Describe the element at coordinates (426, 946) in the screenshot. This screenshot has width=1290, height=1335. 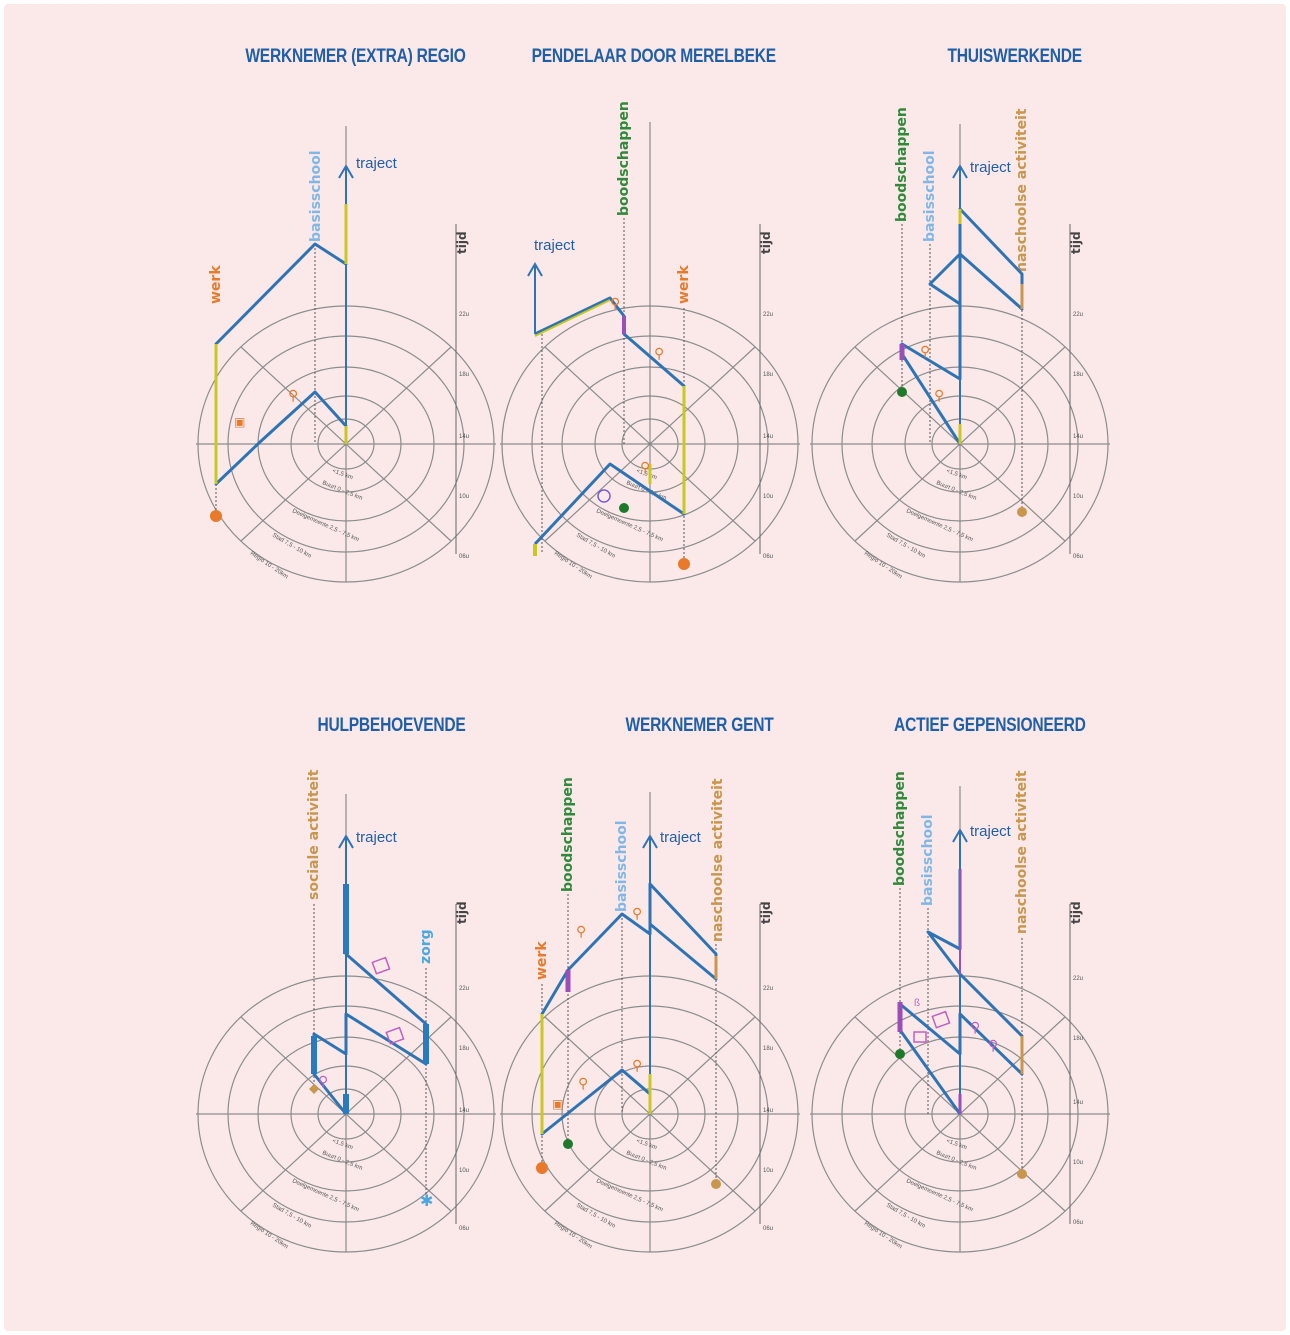
I see `svg-text: zorg` at that location.